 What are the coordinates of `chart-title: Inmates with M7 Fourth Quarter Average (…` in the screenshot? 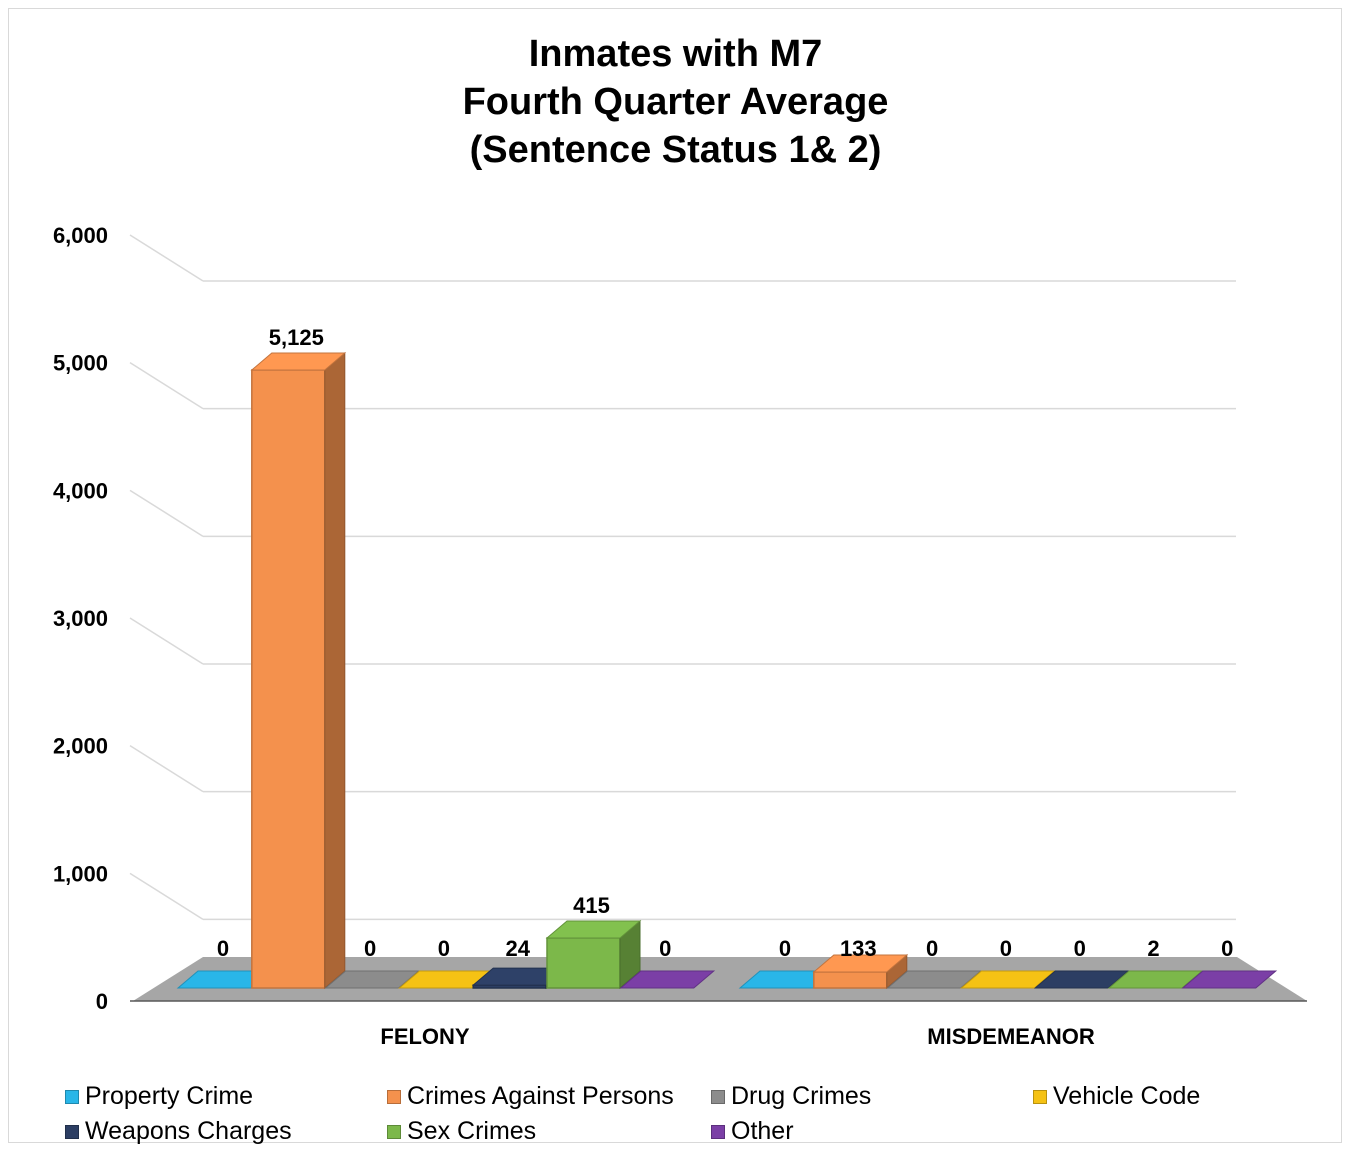 It's located at (675, 102).